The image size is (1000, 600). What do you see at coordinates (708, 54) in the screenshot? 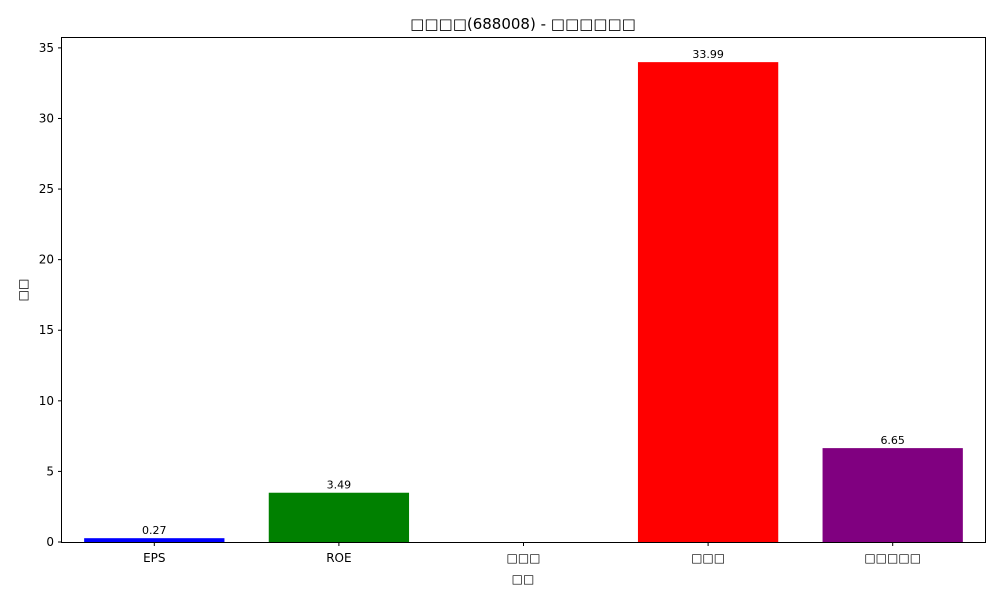
I see `data-label-3: 33.99` at bounding box center [708, 54].